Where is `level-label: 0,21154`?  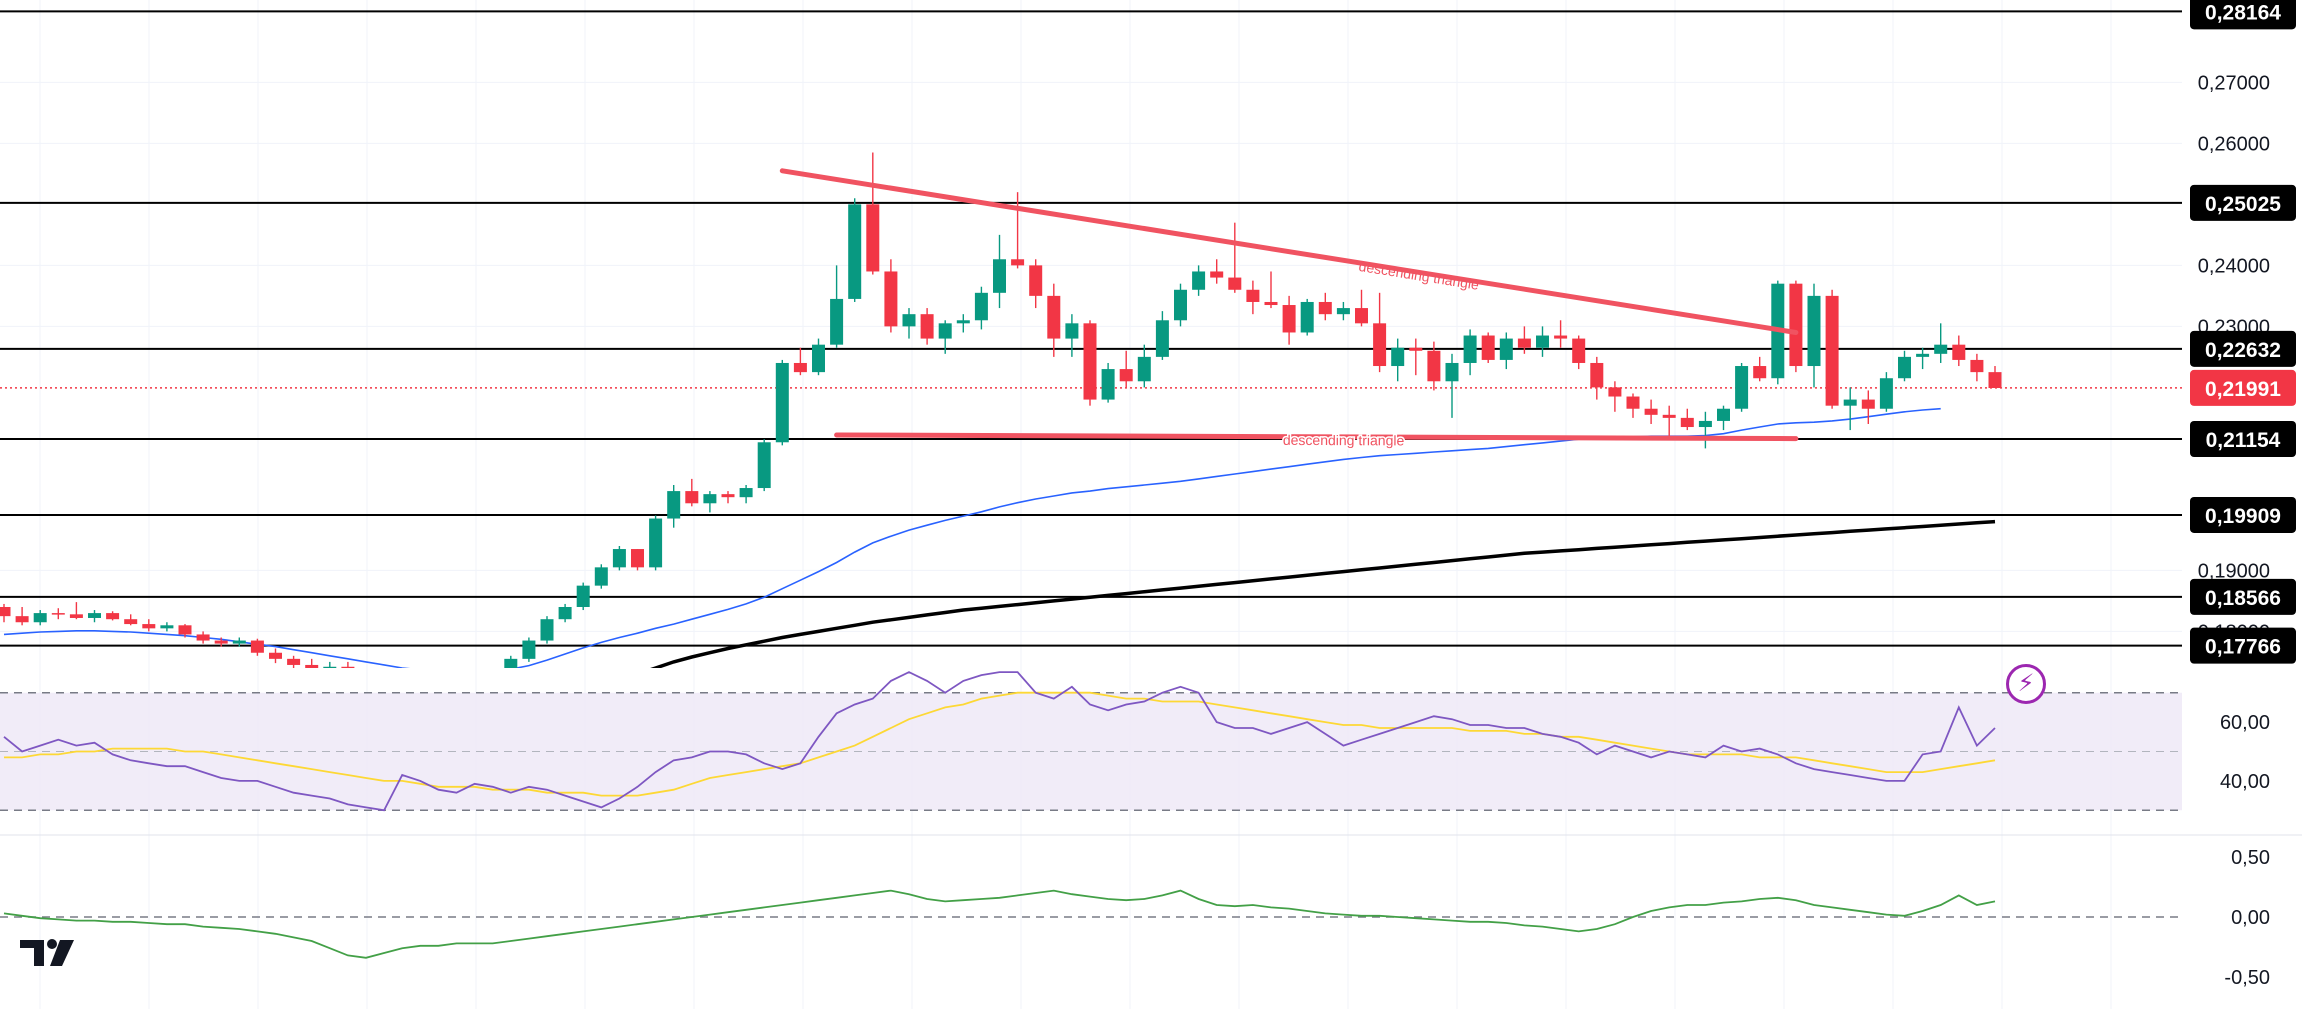
level-label: 0,21154 is located at coordinates (2243, 440).